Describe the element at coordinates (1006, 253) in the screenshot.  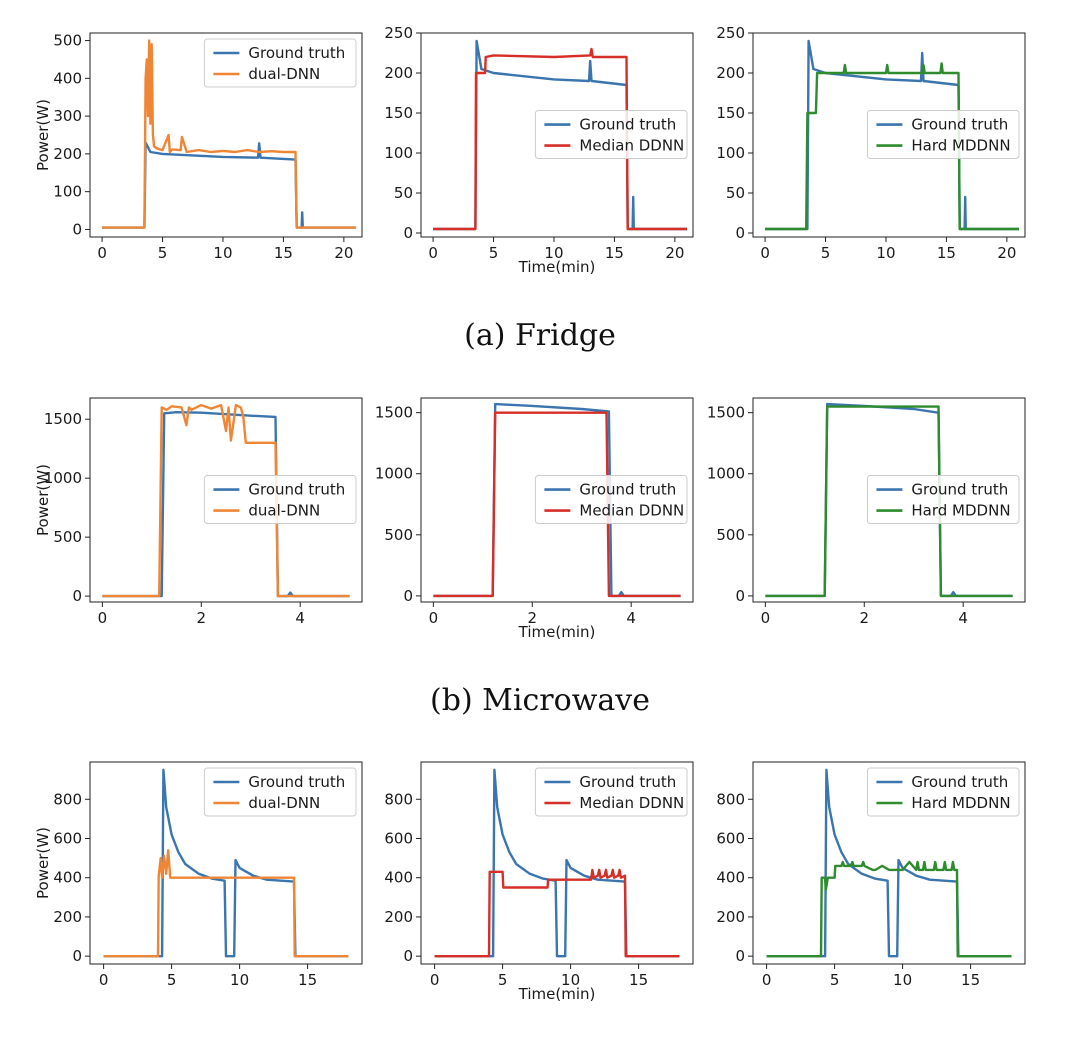
I see `x-tick-label: 20` at that location.